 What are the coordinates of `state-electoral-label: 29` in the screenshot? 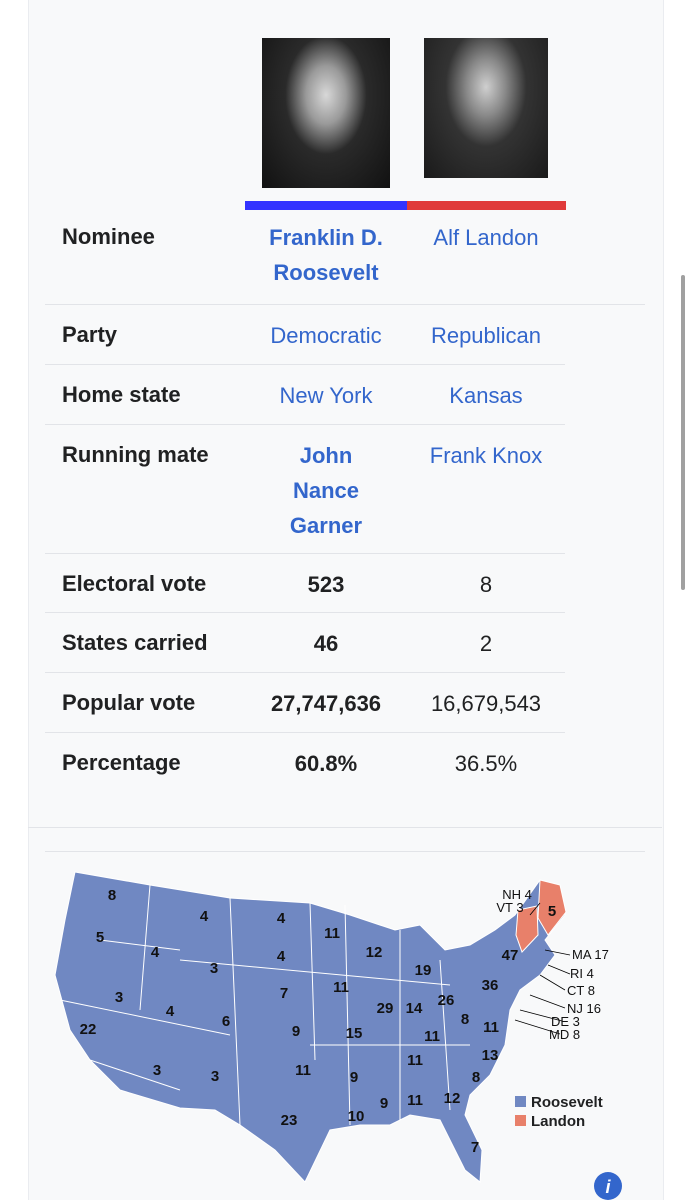 It's located at (385, 1008).